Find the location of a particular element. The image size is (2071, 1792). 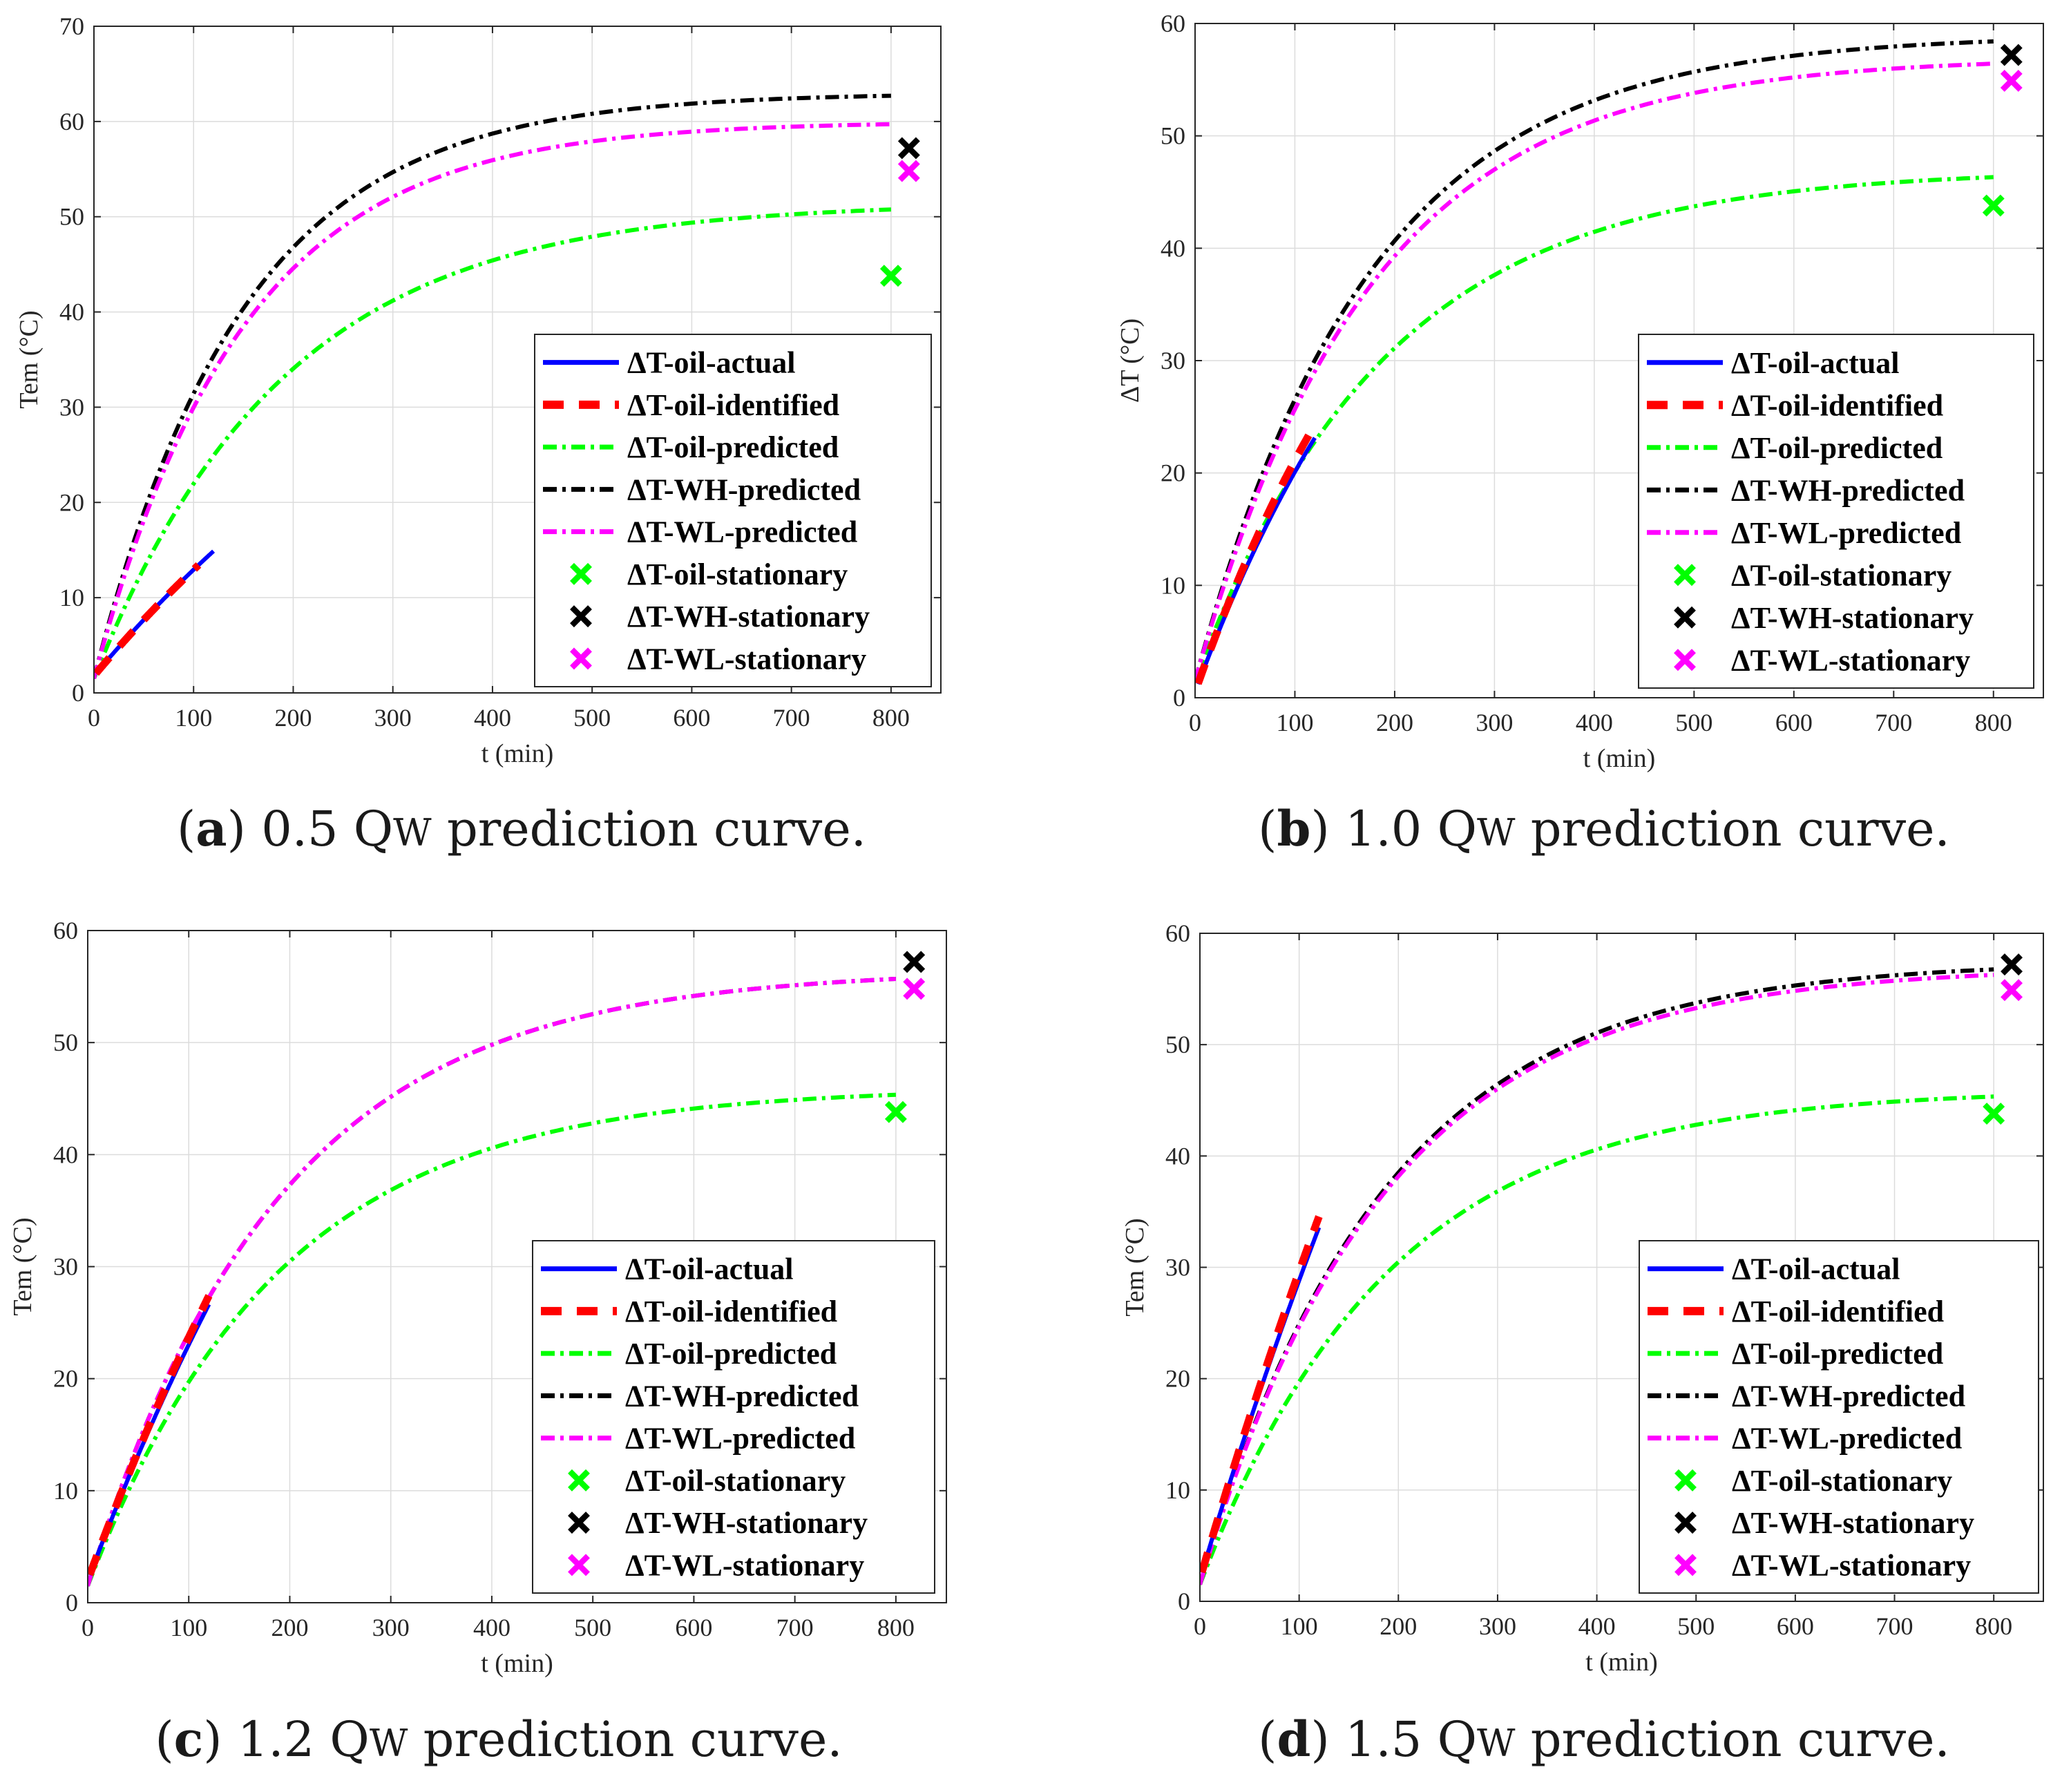

x-tick-label: 800 is located at coordinates (1993, 1626).